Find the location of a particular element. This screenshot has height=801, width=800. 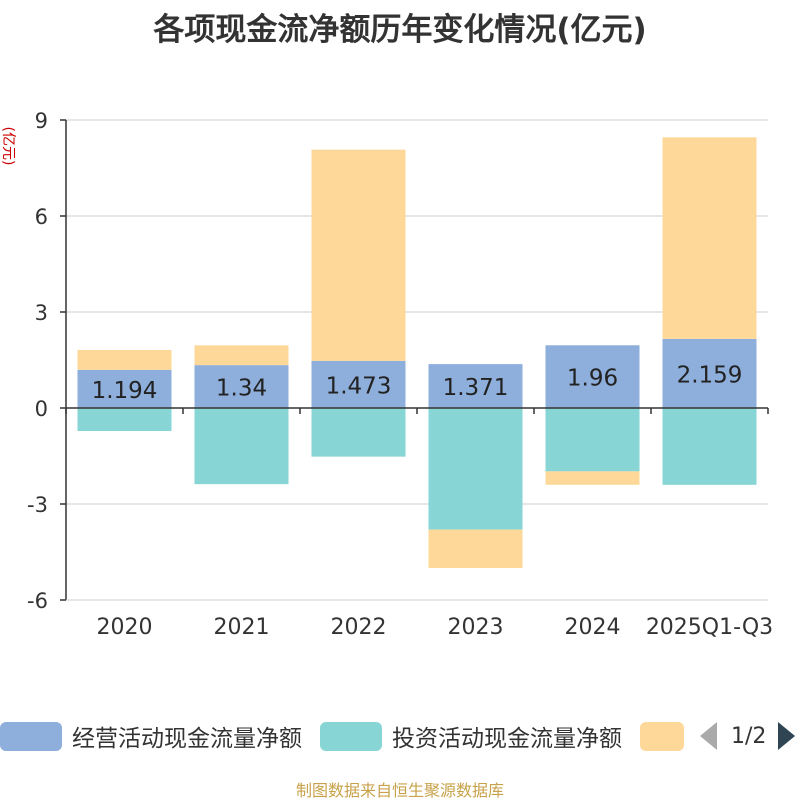

data-label: 1.194 is located at coordinates (125, 391).